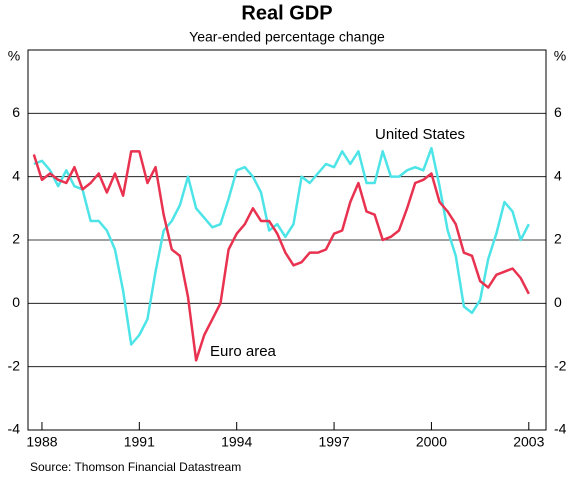 This screenshot has height=482, width=574. What do you see at coordinates (558, 112) in the screenshot?
I see `y2-tick-label: 6` at bounding box center [558, 112].